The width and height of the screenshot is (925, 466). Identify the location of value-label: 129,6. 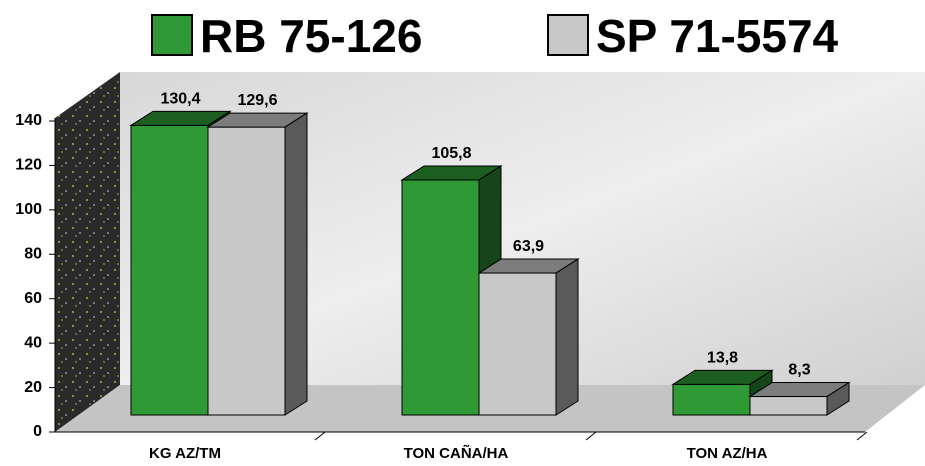
(257, 100).